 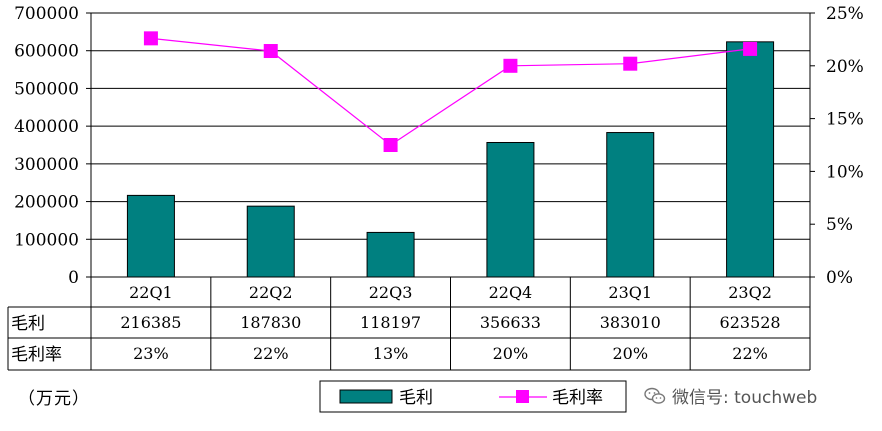 I want to click on table-cell: 356633, so click(x=510, y=322).